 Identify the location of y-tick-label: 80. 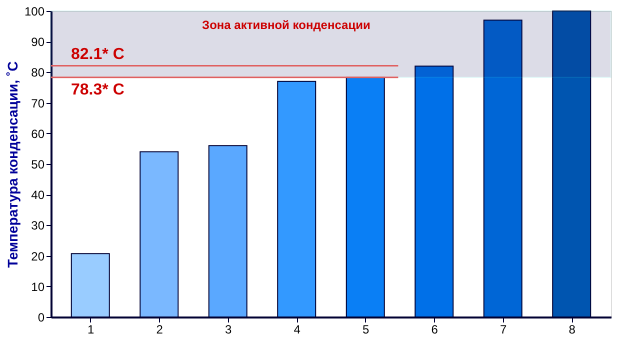
(38, 73).